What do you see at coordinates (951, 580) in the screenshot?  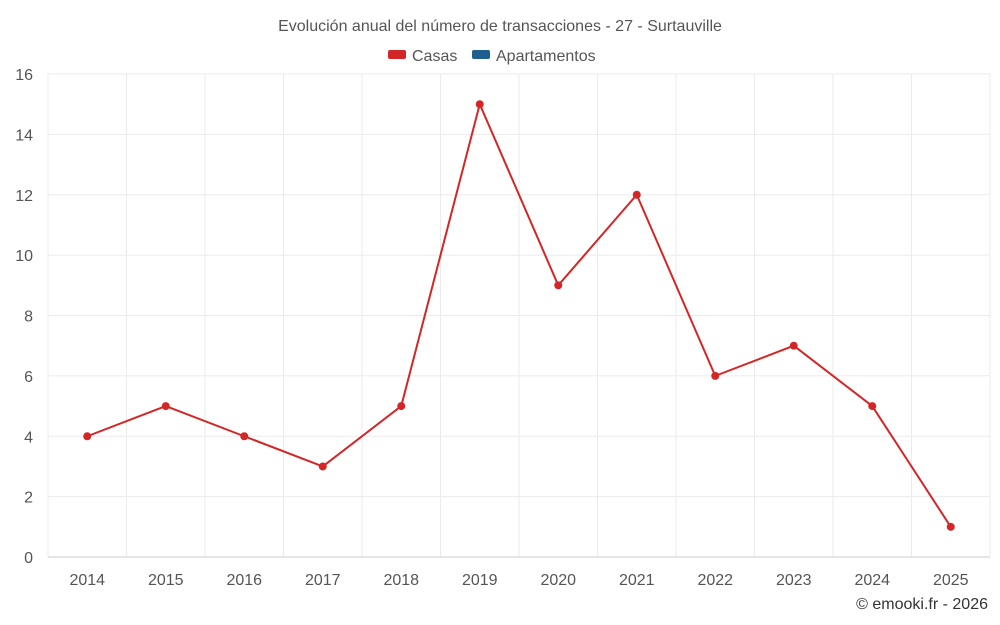 I see `x-tick-label: 2025` at bounding box center [951, 580].